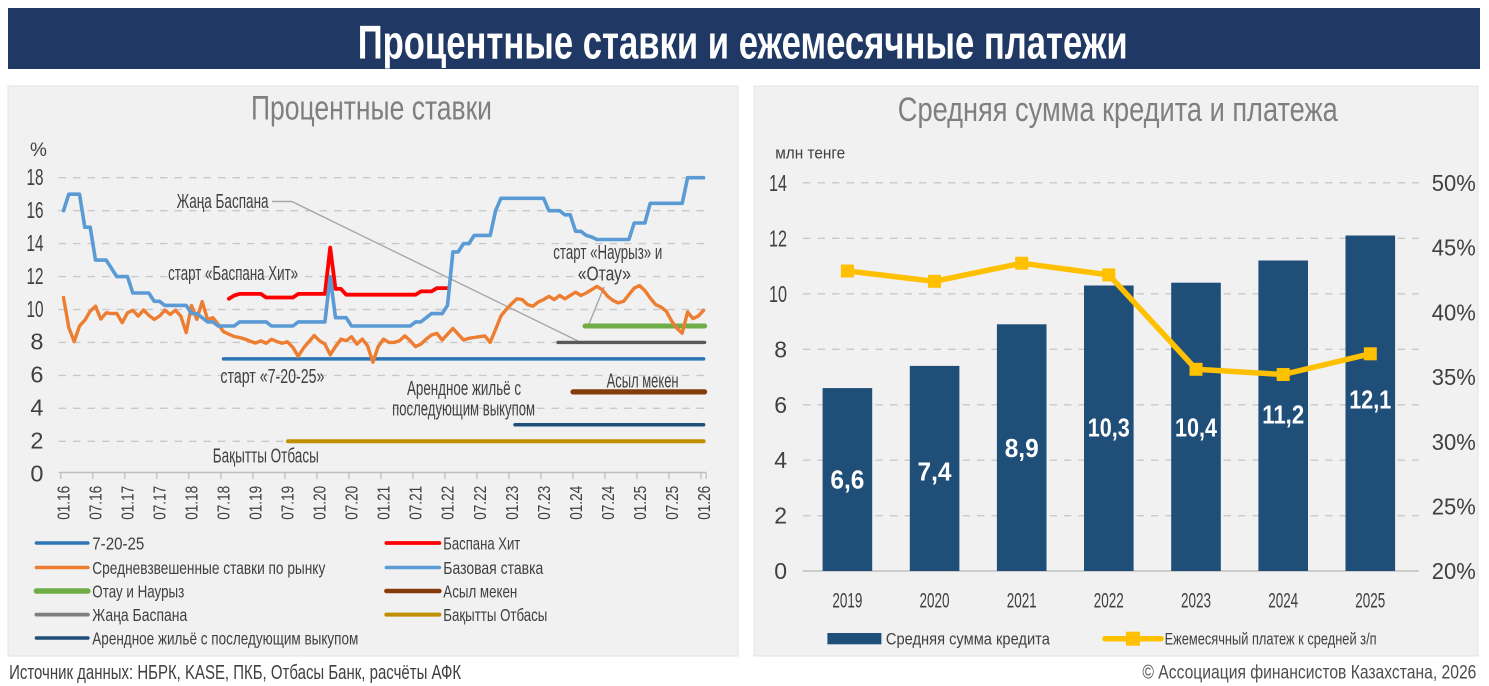 Image resolution: width=1489 pixels, height=686 pixels. Describe the element at coordinates (672, 503) in the screenshot. I see `svg-text: 07.25` at that location.